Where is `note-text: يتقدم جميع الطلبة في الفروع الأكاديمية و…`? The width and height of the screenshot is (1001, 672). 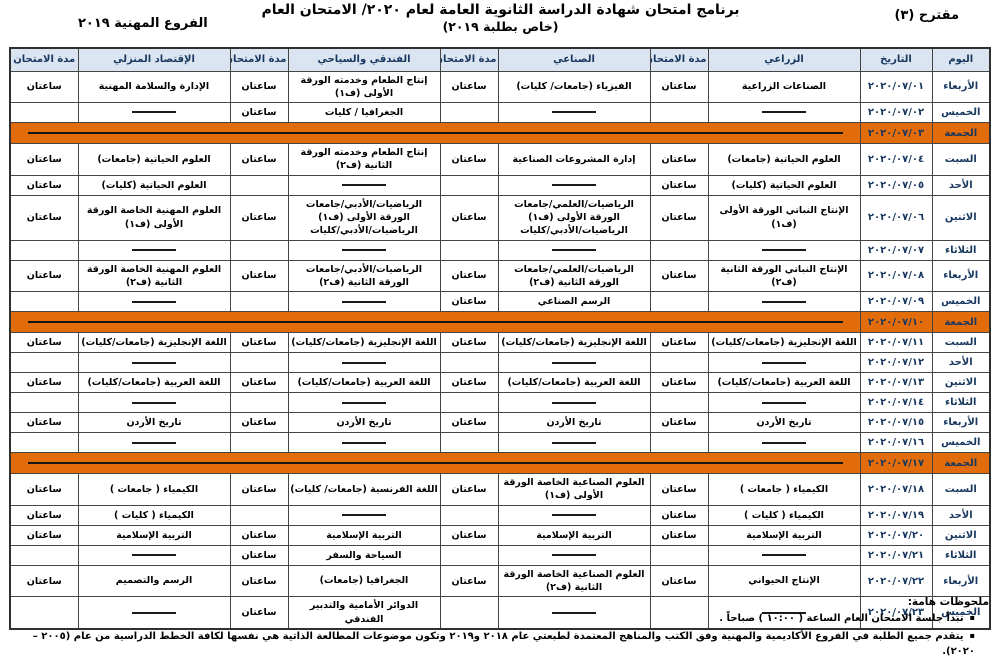 note-text: يتقدم جميع الطلبة في الفروع الأكاديمية و… is located at coordinates (503, 644).